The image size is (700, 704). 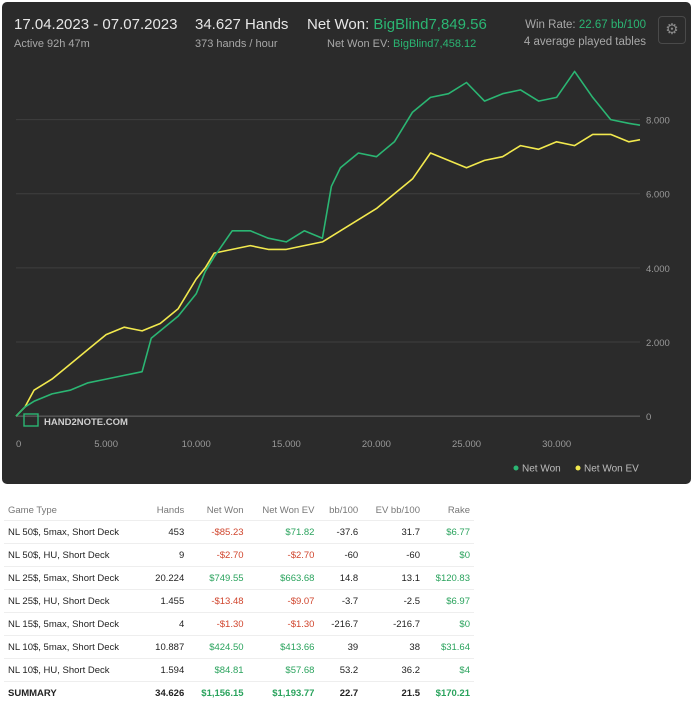 What do you see at coordinates (393, 555) in the screenshot?
I see `cell-ev-bb100: -60` at bounding box center [393, 555].